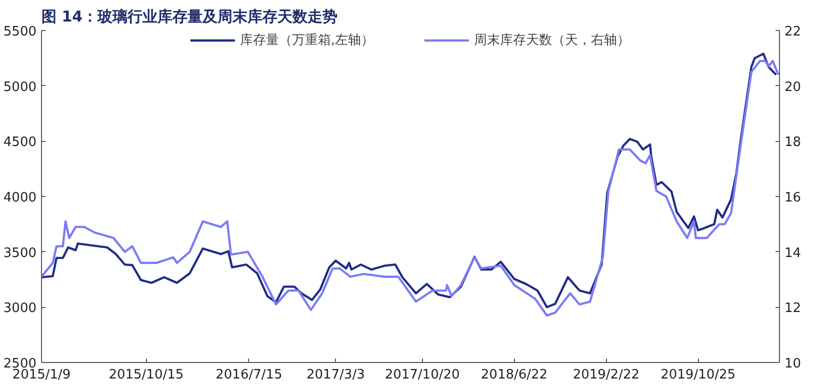 The image size is (819, 392). What do you see at coordinates (249, 375) in the screenshot?
I see `x-tick-label: 2016/7/15` at bounding box center [249, 375].